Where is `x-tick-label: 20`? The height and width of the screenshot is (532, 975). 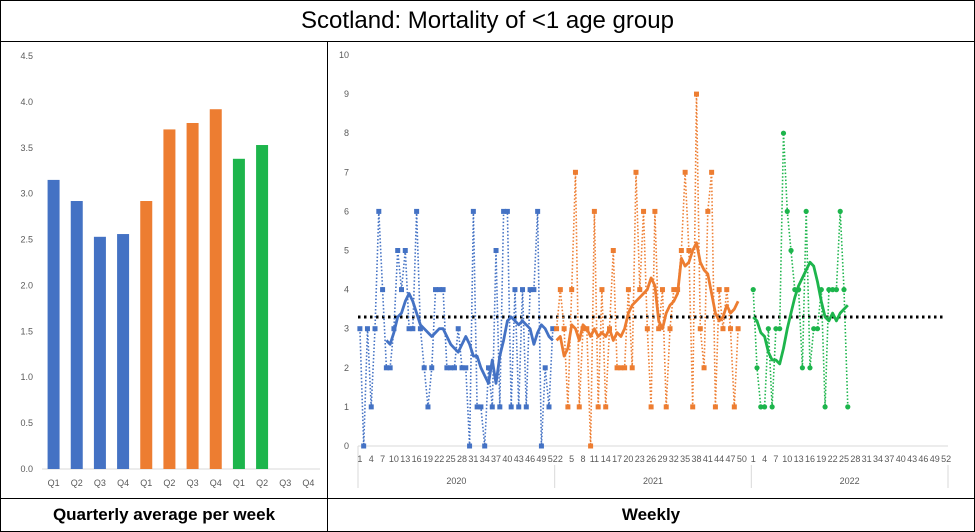 x-tick-label: 20 is located at coordinates (628, 459).